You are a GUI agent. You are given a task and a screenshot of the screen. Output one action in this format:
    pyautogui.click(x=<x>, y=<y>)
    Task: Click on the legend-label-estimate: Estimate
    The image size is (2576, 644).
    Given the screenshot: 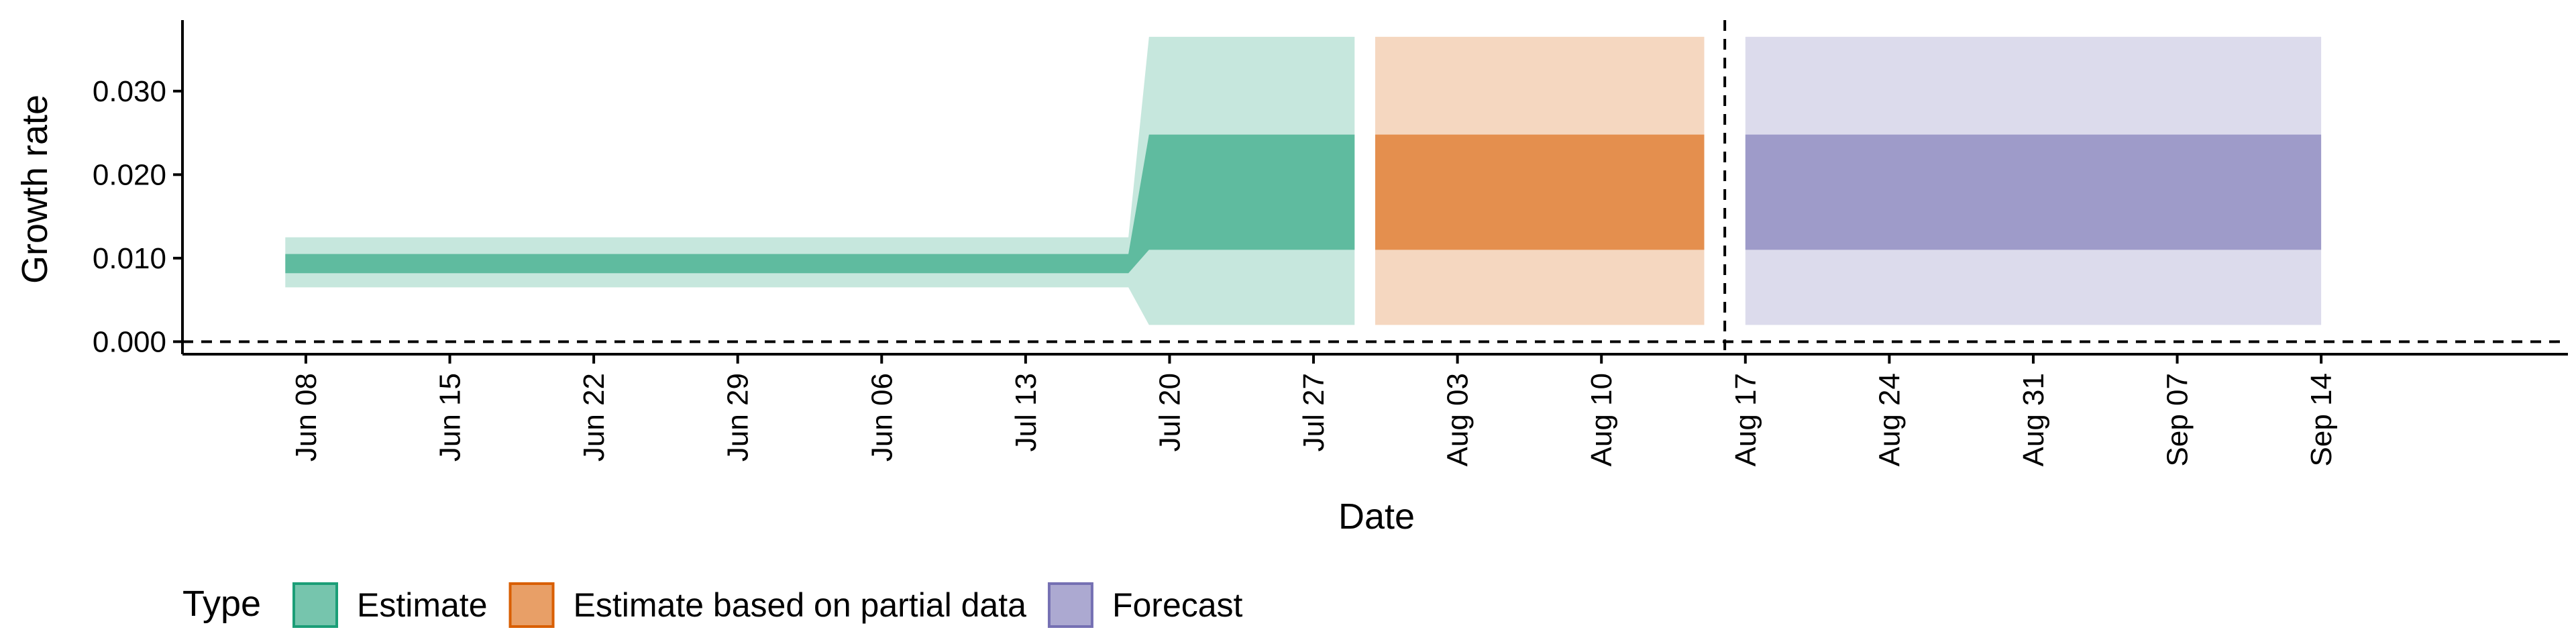 What is the action you would take?
    pyautogui.click(x=422, y=605)
    